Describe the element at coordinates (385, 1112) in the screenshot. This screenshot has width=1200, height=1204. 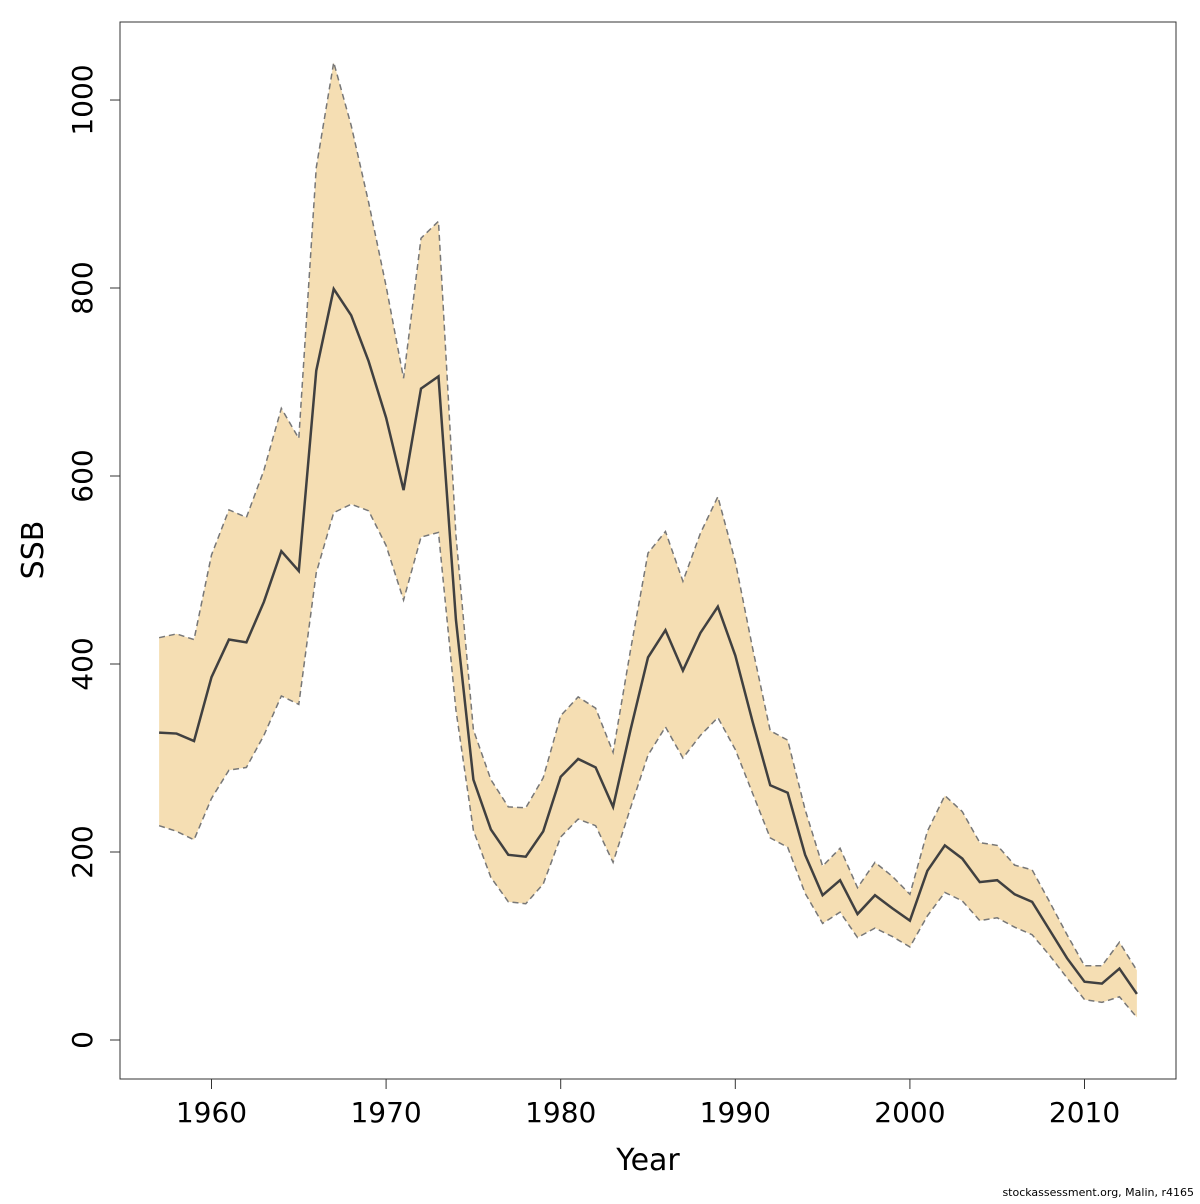
I see `x-tick-label: 1970` at that location.